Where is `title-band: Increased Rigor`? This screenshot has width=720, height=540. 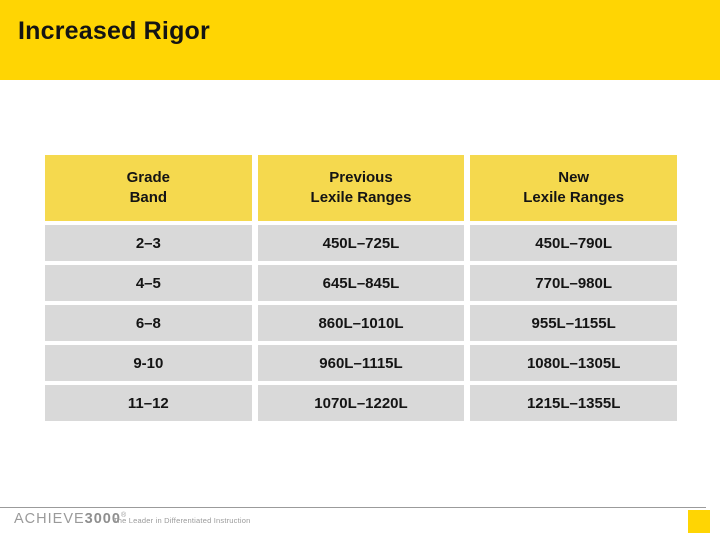 title-band: Increased Rigor is located at coordinates (360, 40).